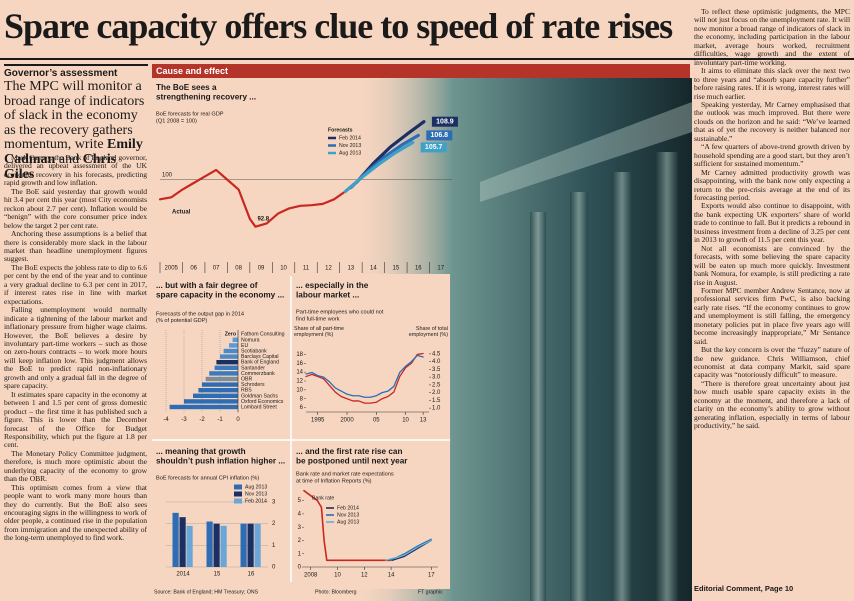 This screenshot has width=854, height=601. What do you see at coordinates (319, 332) in the screenshot?
I see `series-label-box: Share of all part-time employment (%)` at bounding box center [319, 332].